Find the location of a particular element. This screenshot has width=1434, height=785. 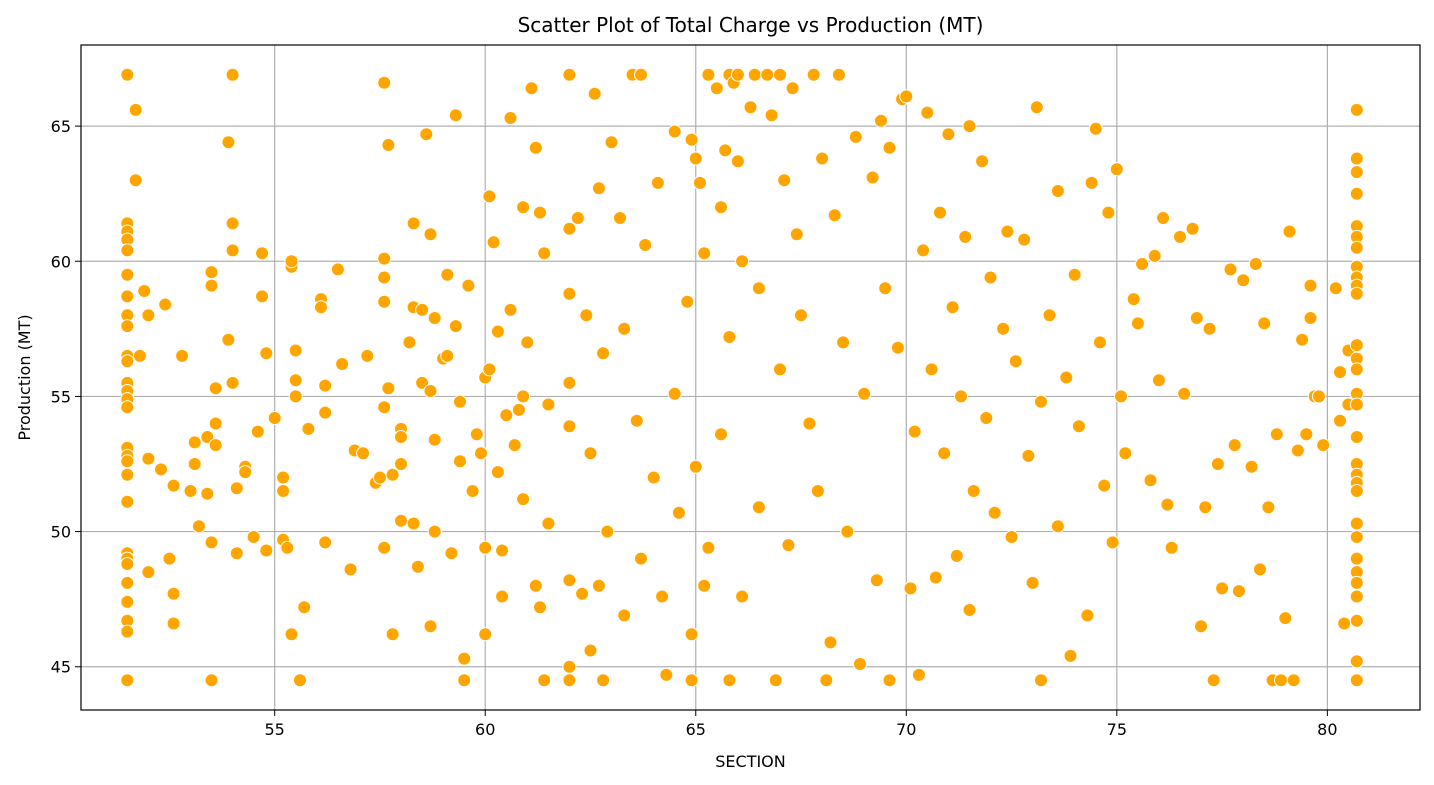

x-tick-label: 65 is located at coordinates (696, 729).